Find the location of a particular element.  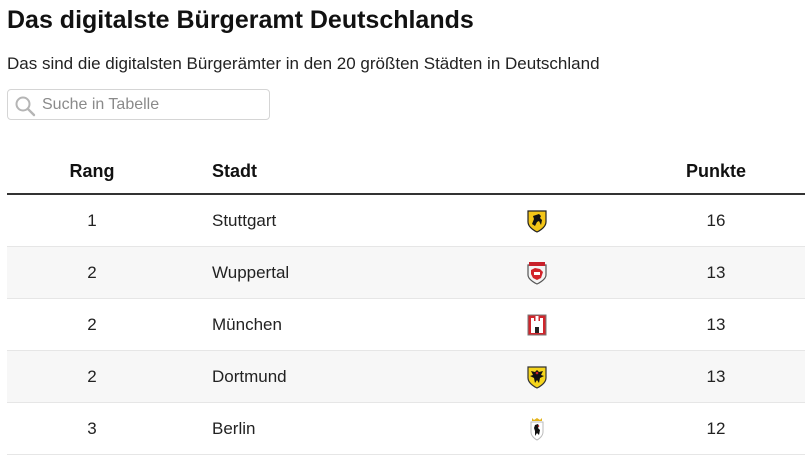

city-cell: München is located at coordinates (302, 324).